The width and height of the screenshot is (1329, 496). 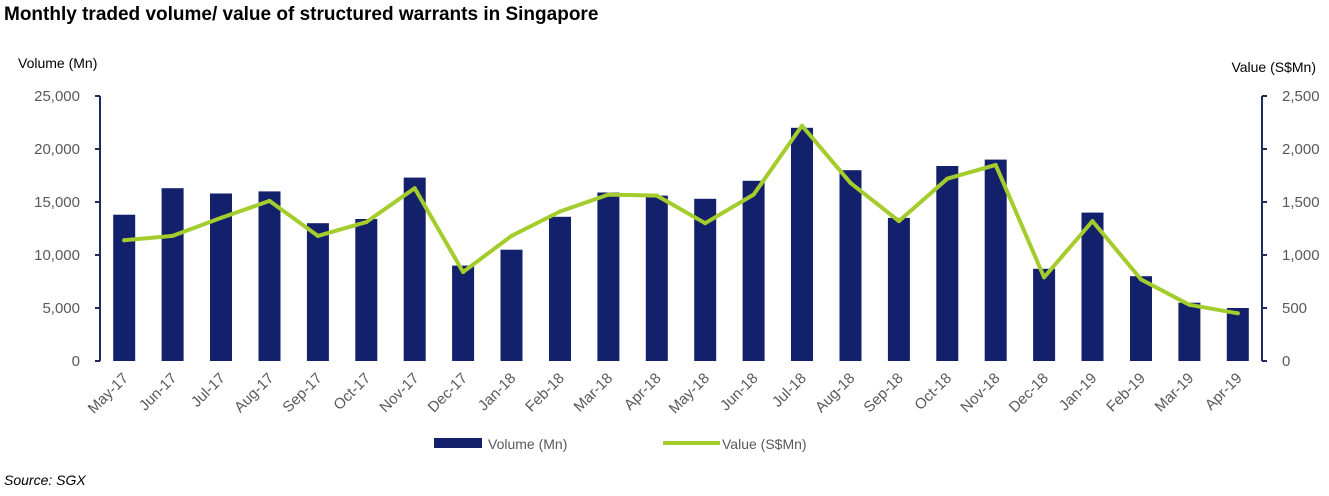 I want to click on x-tick-label: Nov-18, so click(x=980, y=393).